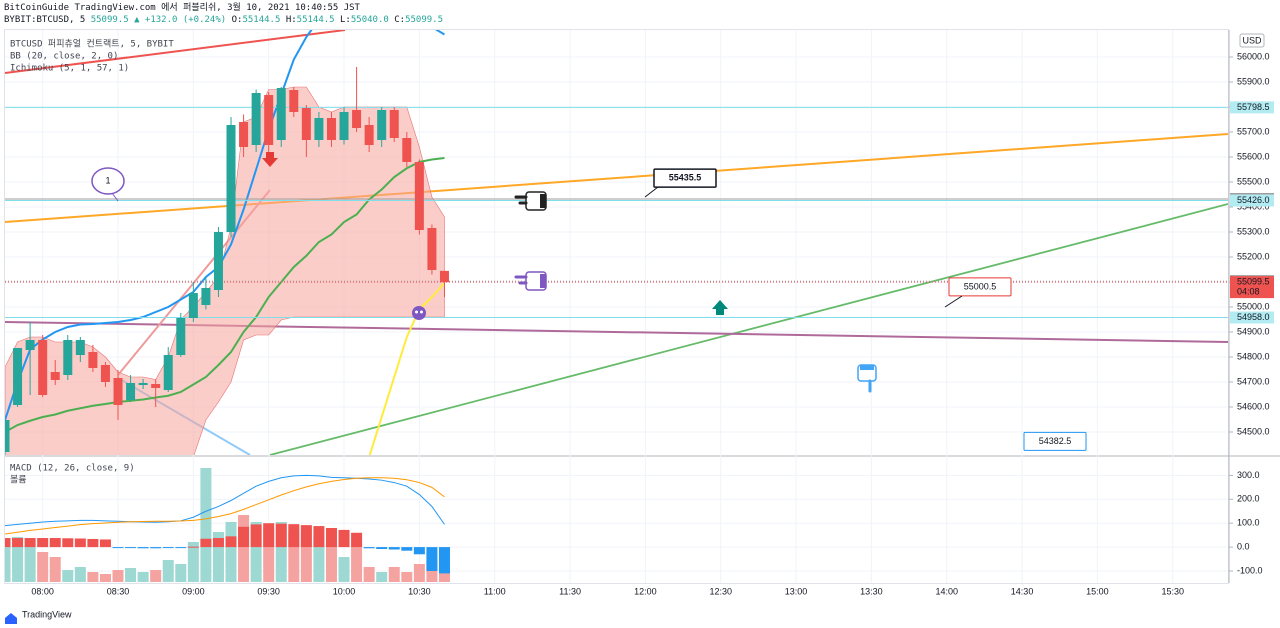 This screenshot has height=628, width=1280. What do you see at coordinates (47, 614) in the screenshot?
I see `footer-brand: TradingView` at bounding box center [47, 614].